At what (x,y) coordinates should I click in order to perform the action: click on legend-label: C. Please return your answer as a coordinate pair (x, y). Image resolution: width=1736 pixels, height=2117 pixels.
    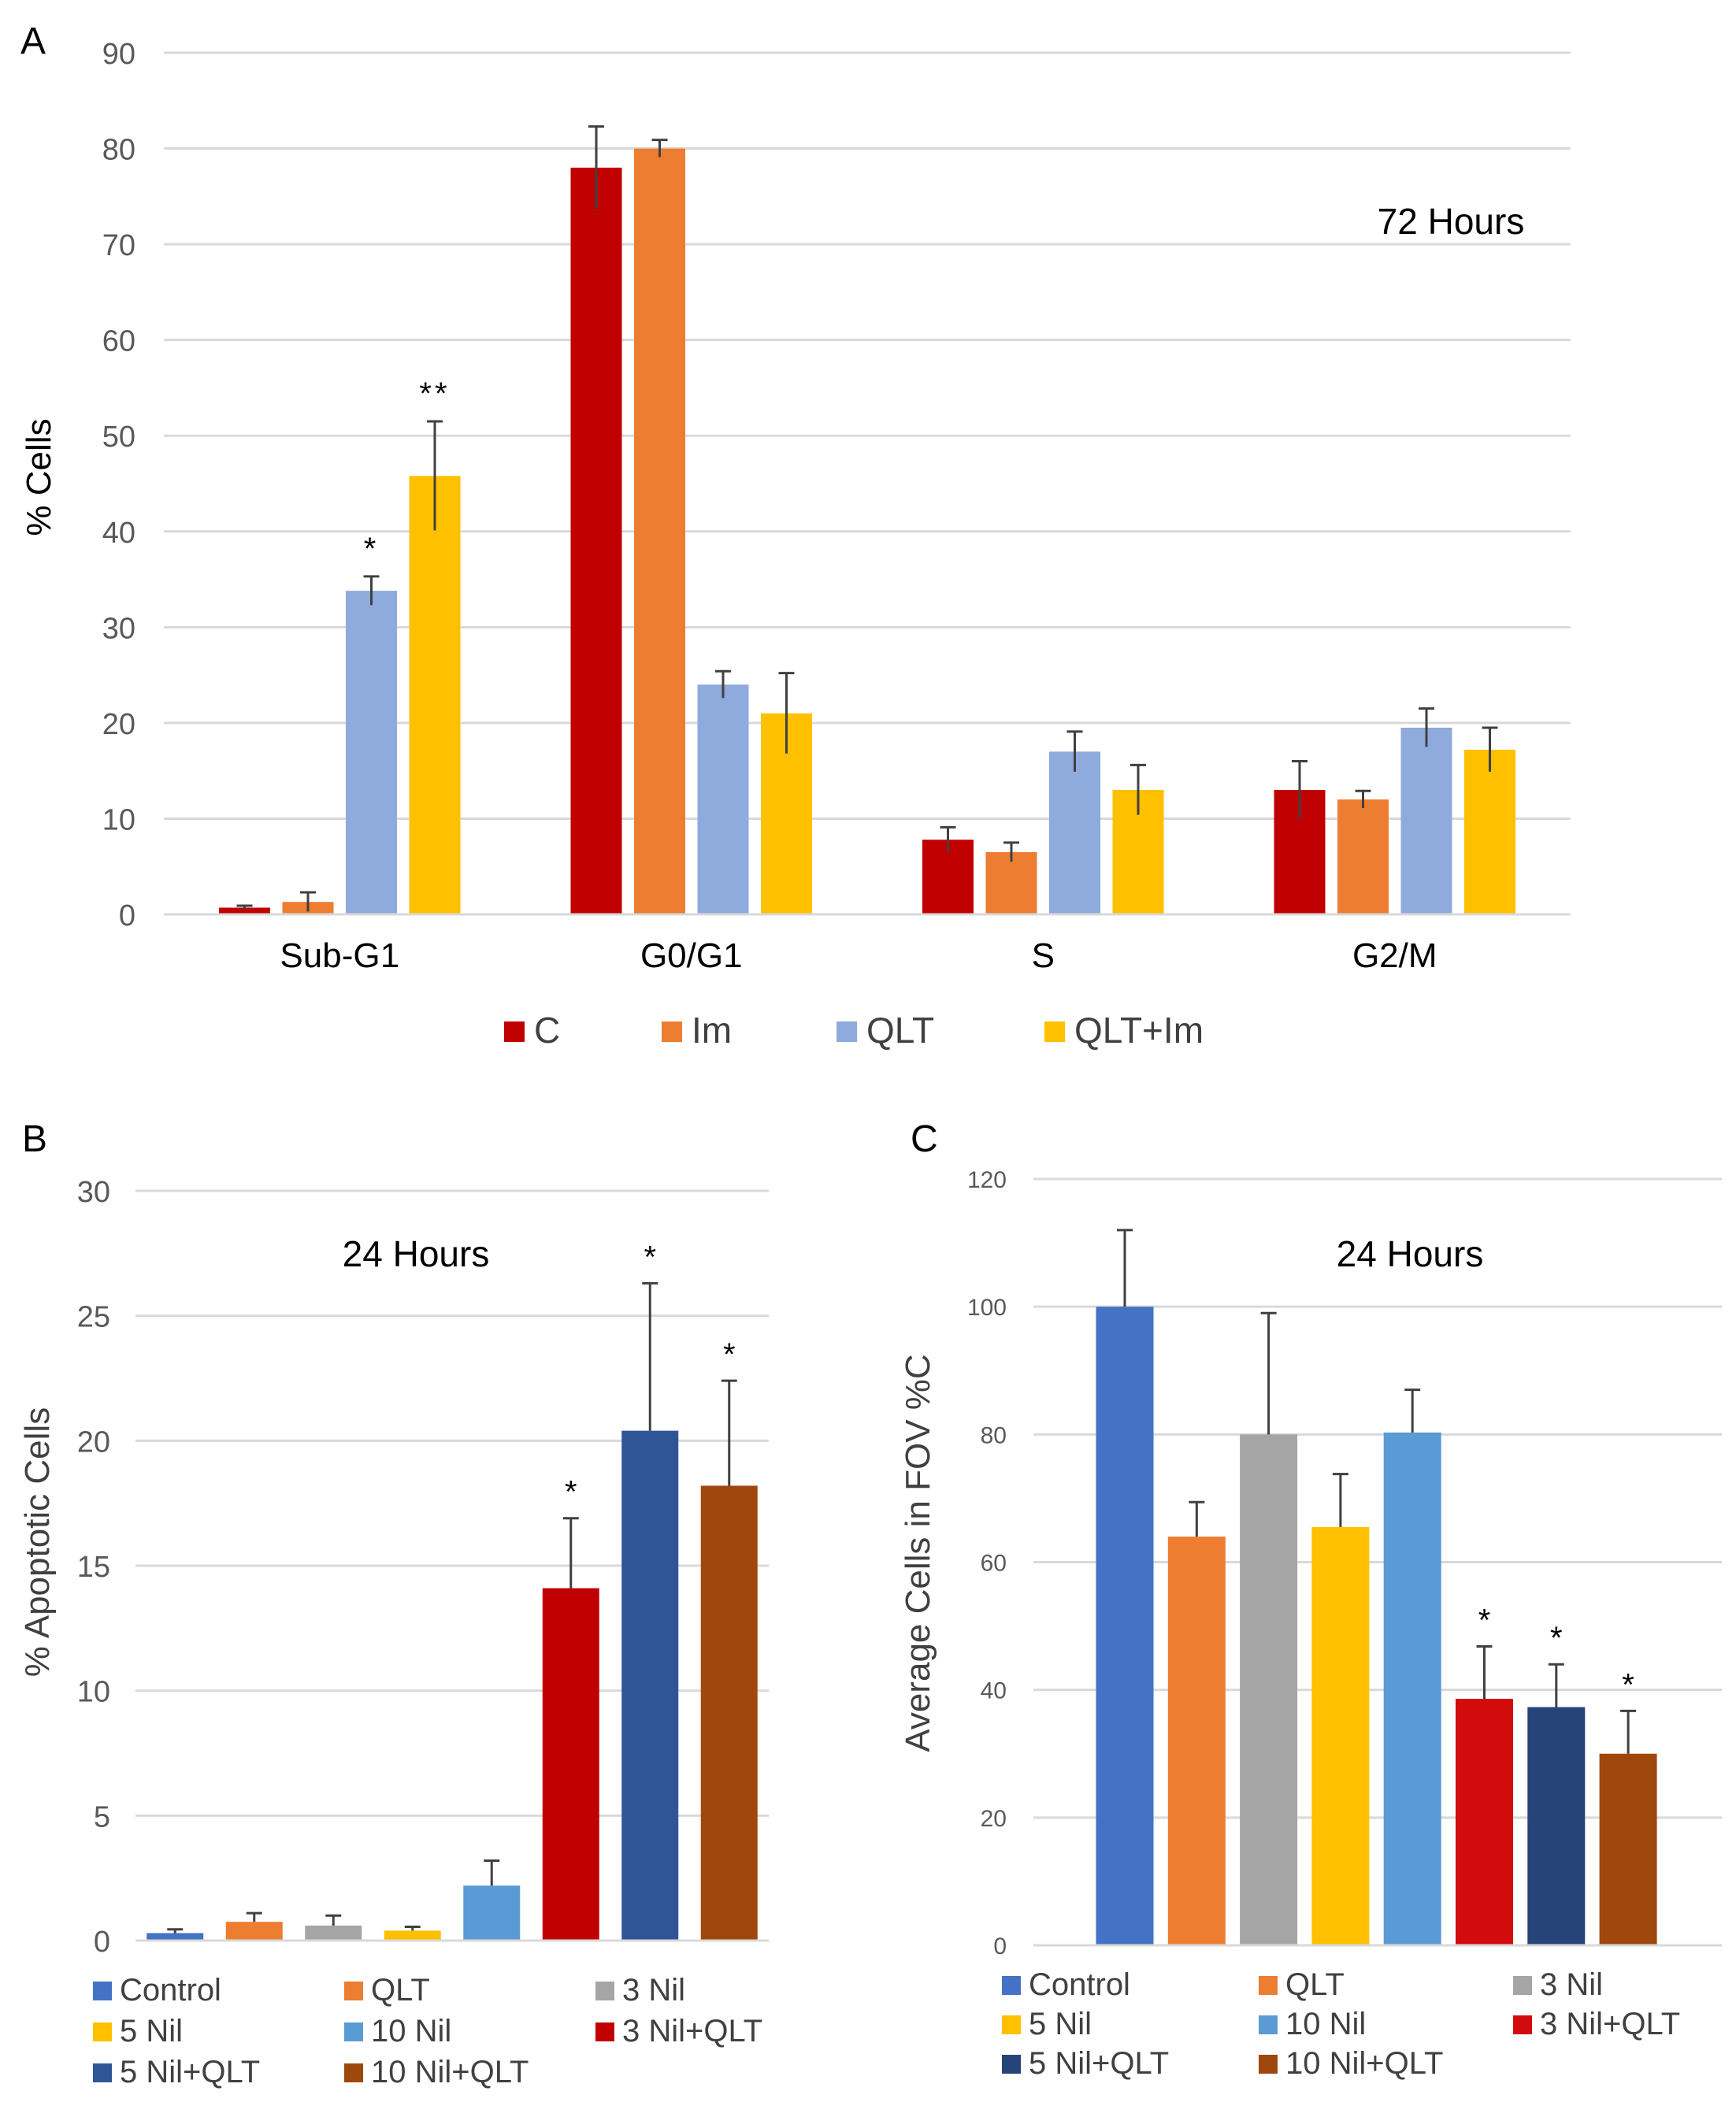
    Looking at the image, I should click on (547, 1030).